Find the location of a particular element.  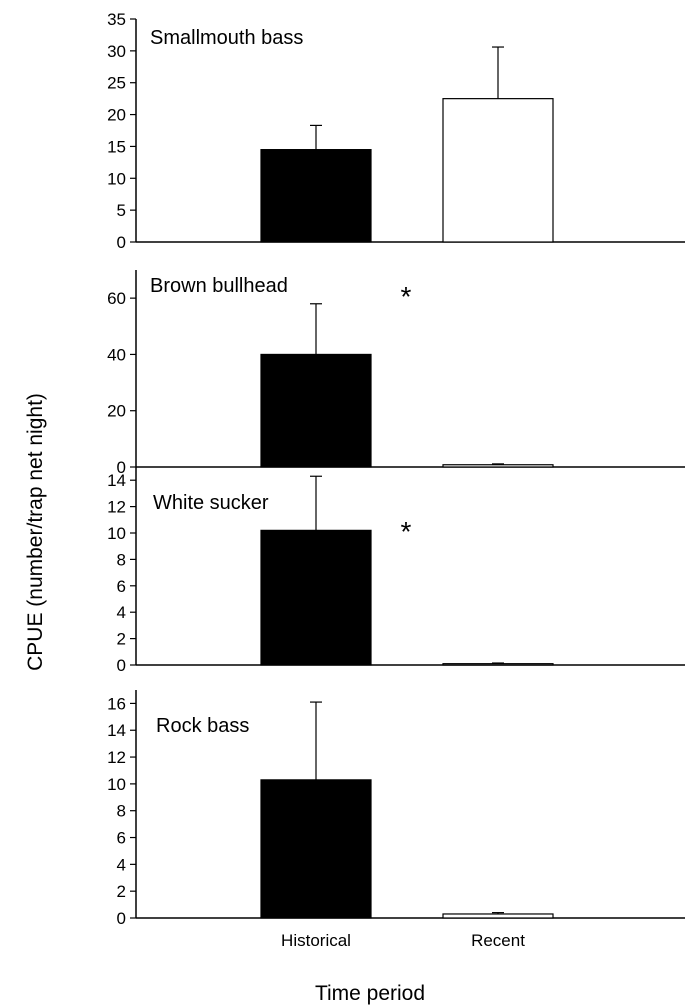

x-axis-title: Time period is located at coordinates (370, 993).